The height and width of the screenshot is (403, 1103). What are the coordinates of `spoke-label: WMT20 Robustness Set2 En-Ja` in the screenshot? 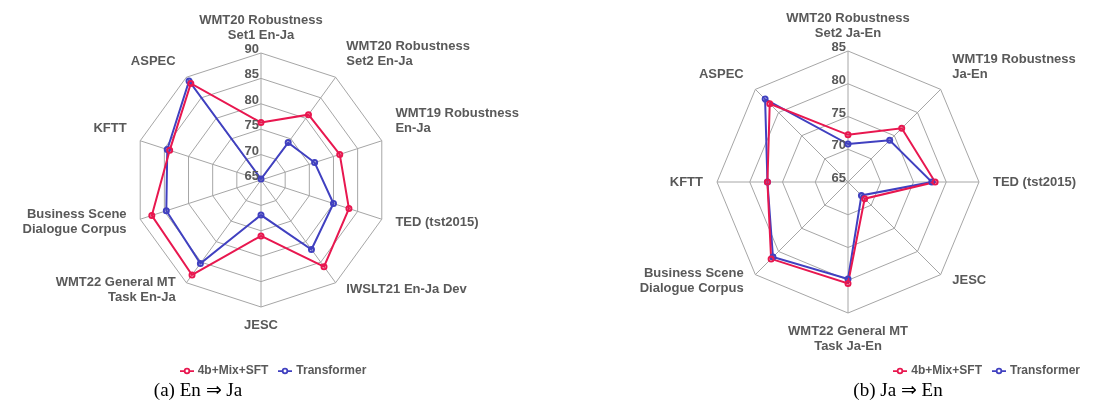 It's located at (408, 52).